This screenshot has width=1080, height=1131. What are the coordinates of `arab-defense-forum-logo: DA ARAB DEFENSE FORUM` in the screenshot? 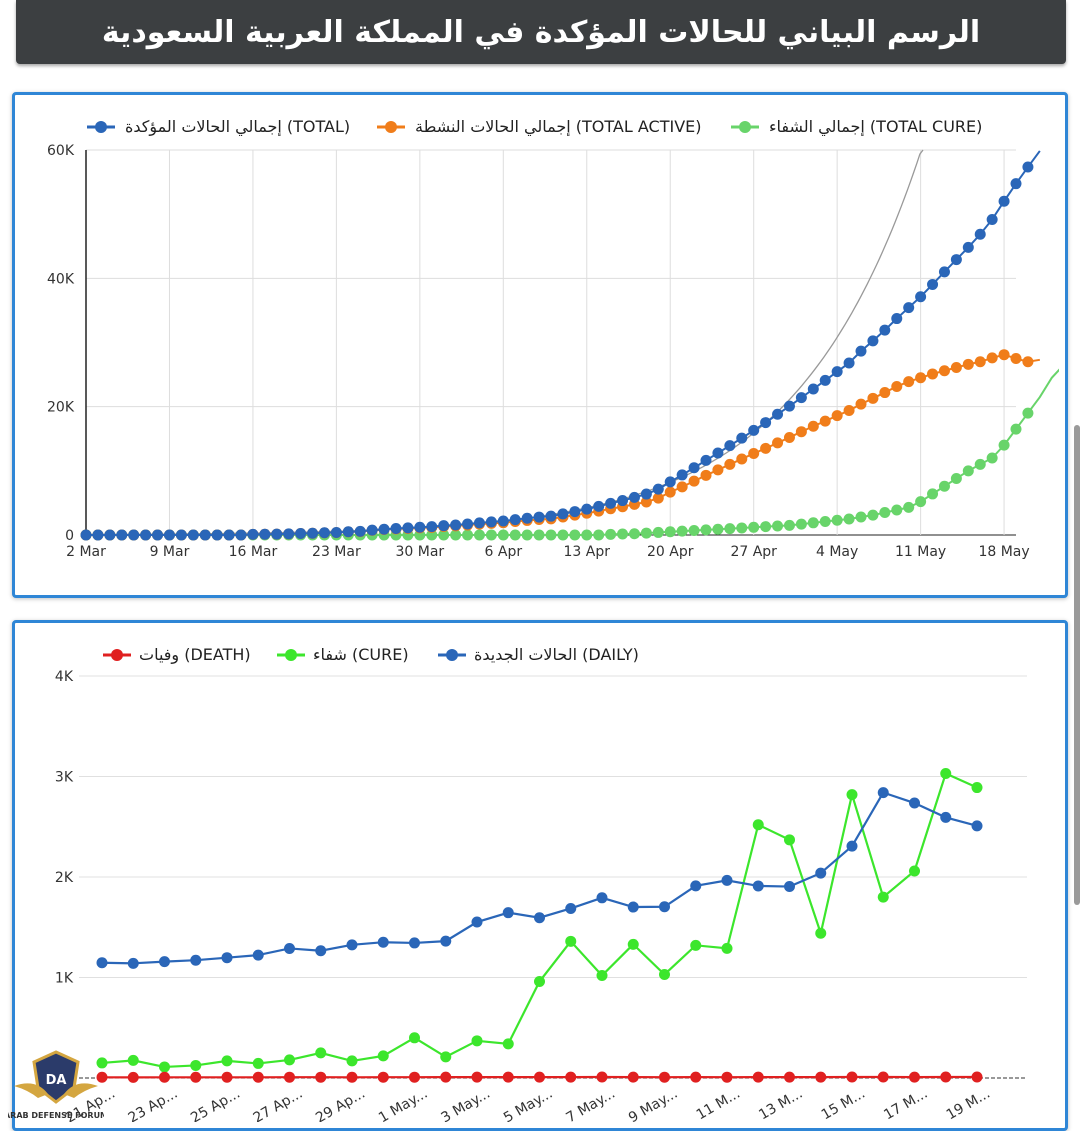 It's located at (56, 1085).